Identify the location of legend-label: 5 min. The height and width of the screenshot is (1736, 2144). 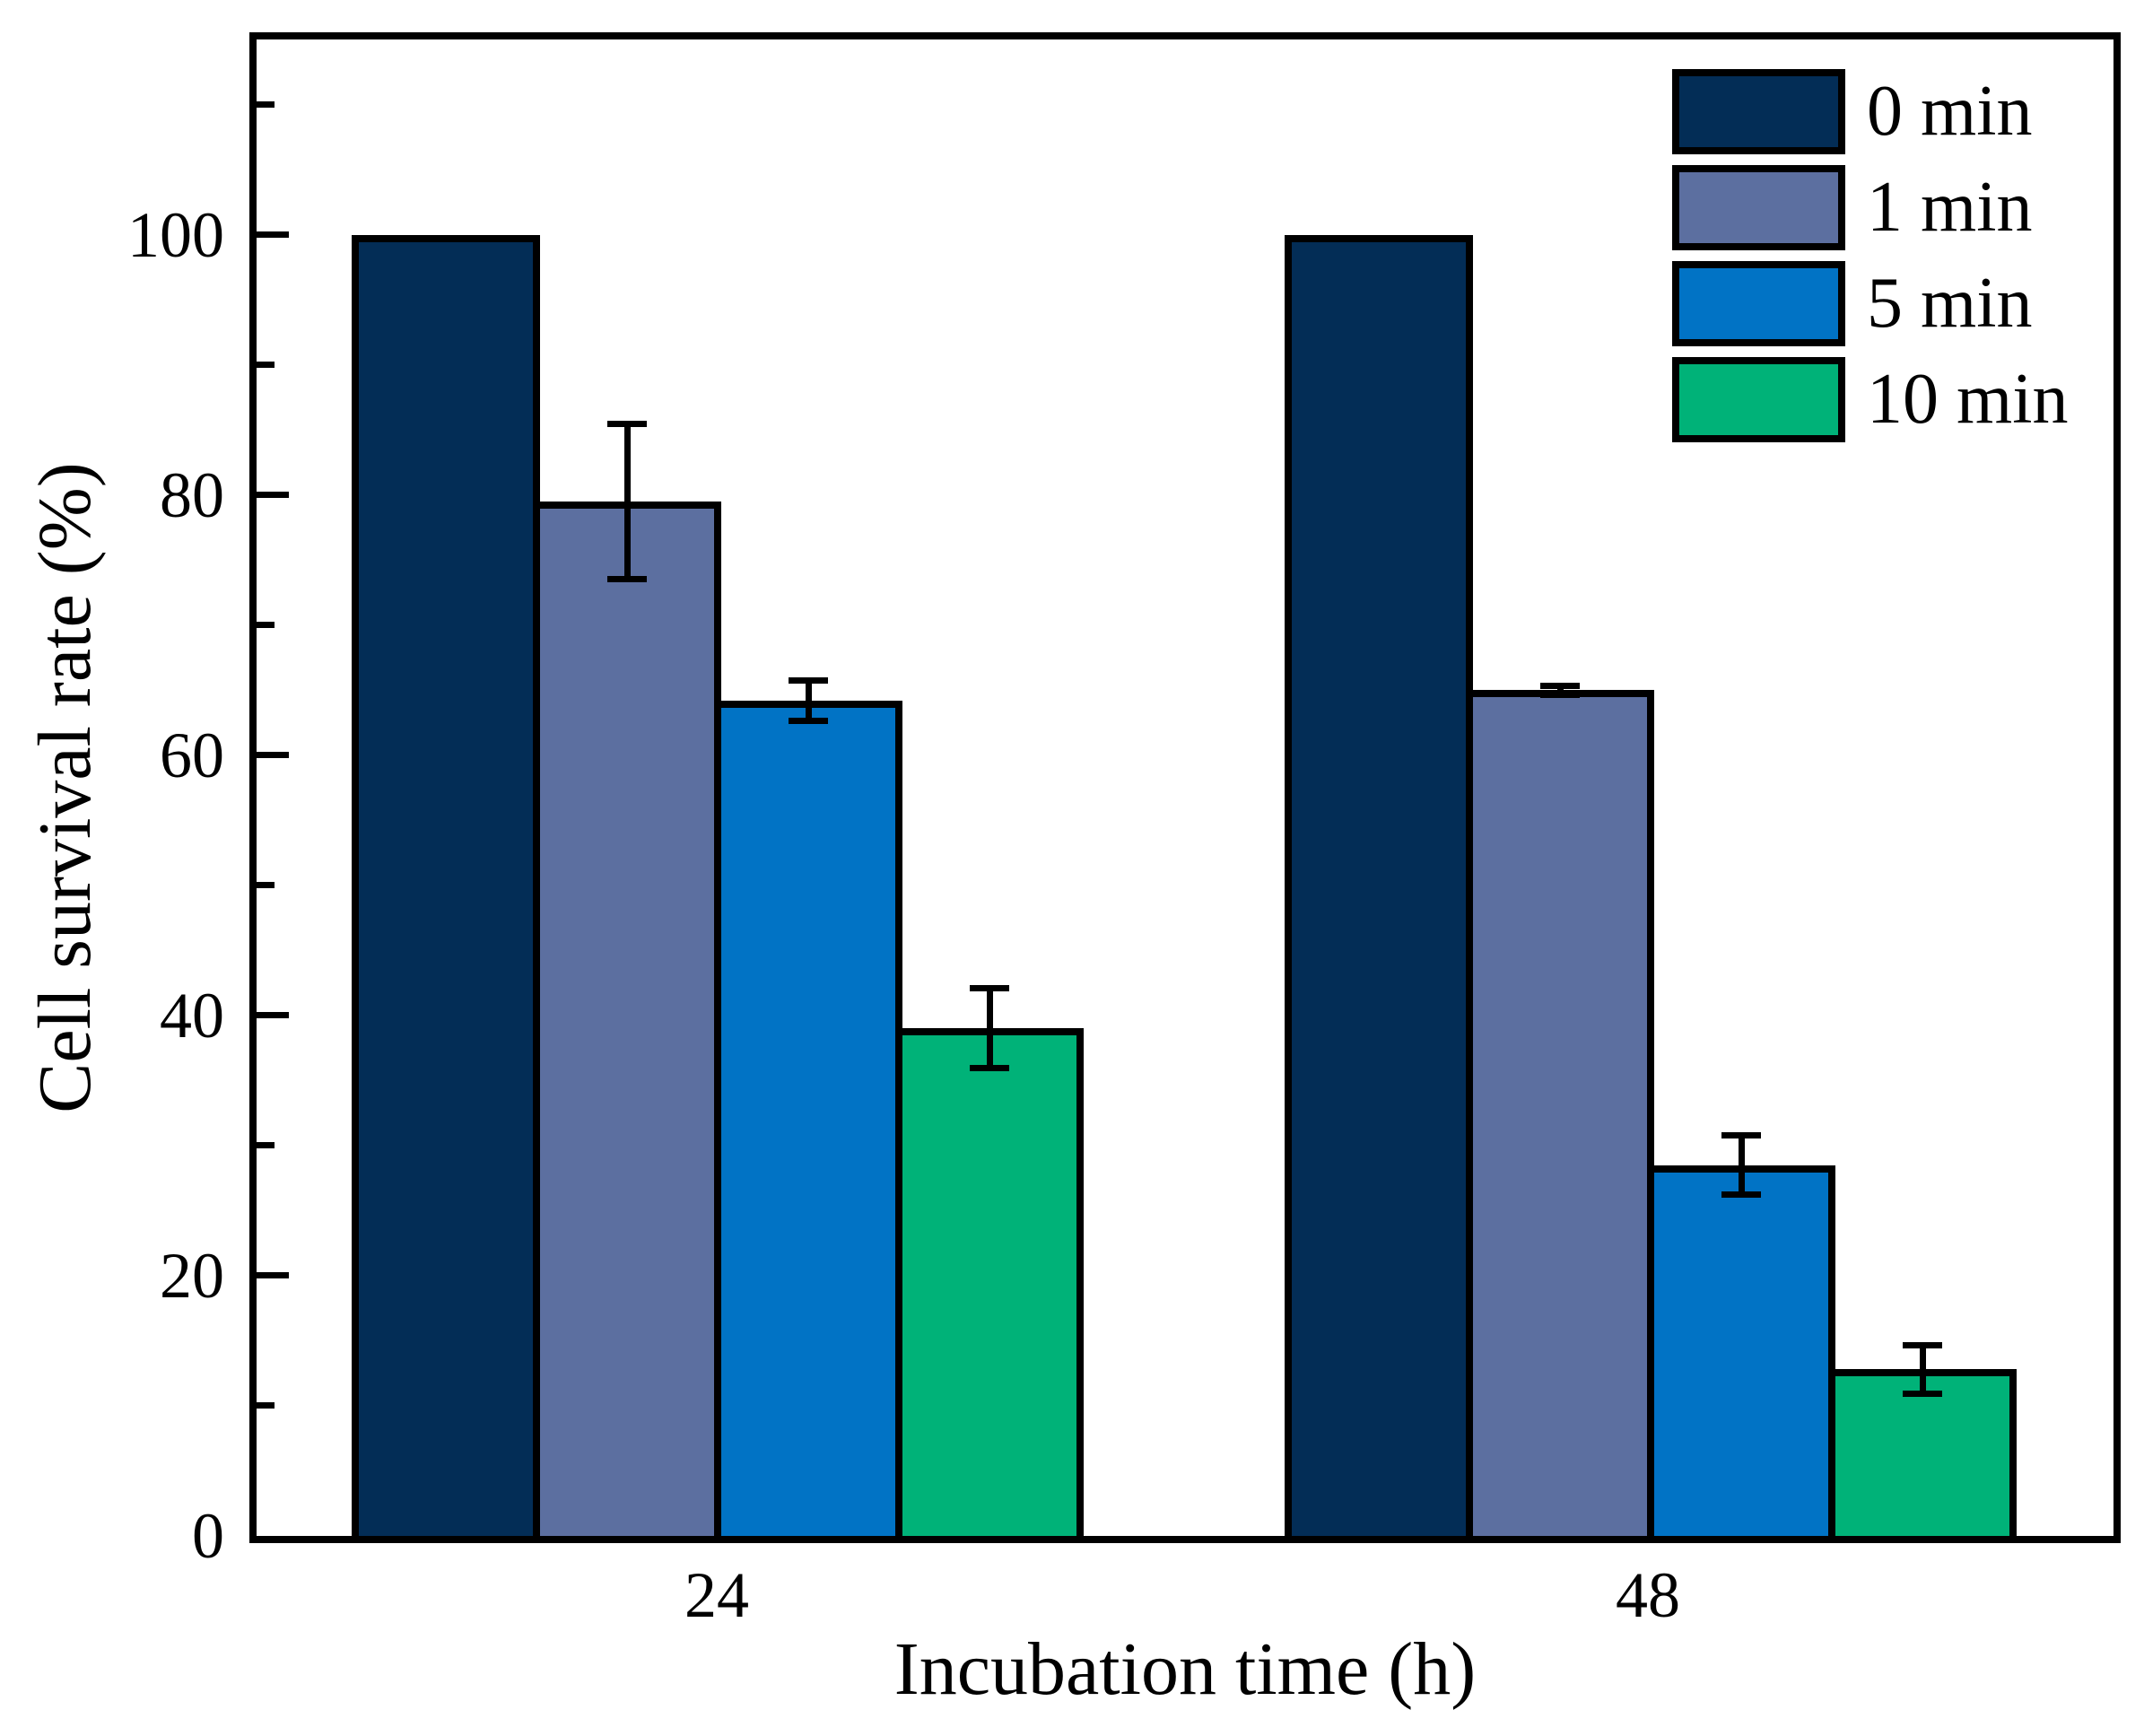
(1950, 304).